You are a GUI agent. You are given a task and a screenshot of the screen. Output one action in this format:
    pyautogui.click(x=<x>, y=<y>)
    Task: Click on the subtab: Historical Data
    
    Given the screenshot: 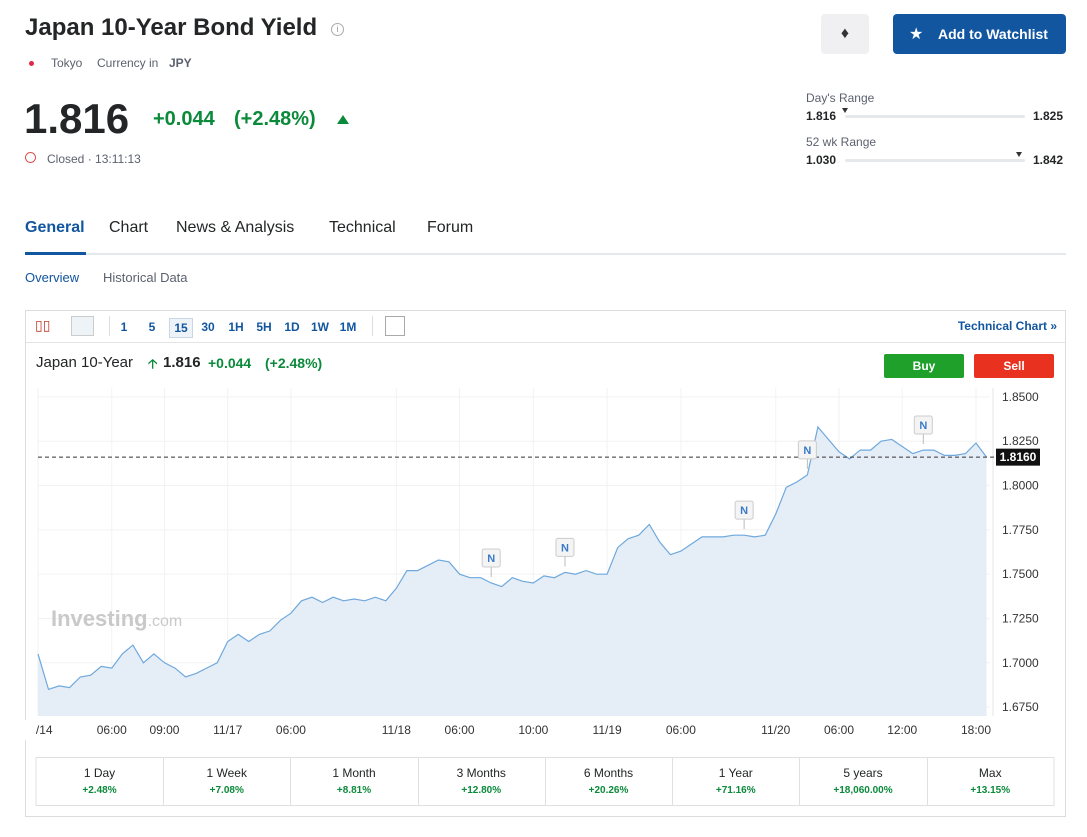 What is the action you would take?
    pyautogui.click(x=145, y=277)
    